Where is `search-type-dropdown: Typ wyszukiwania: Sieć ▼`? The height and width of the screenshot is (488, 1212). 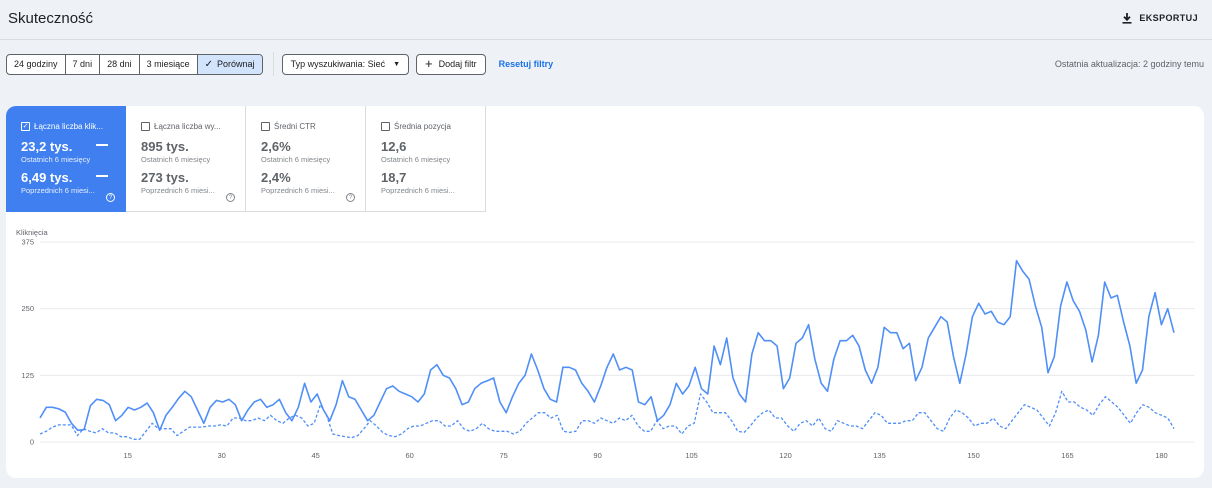
search-type-dropdown: Typ wyszukiwania: Sieć ▼ is located at coordinates (345, 64).